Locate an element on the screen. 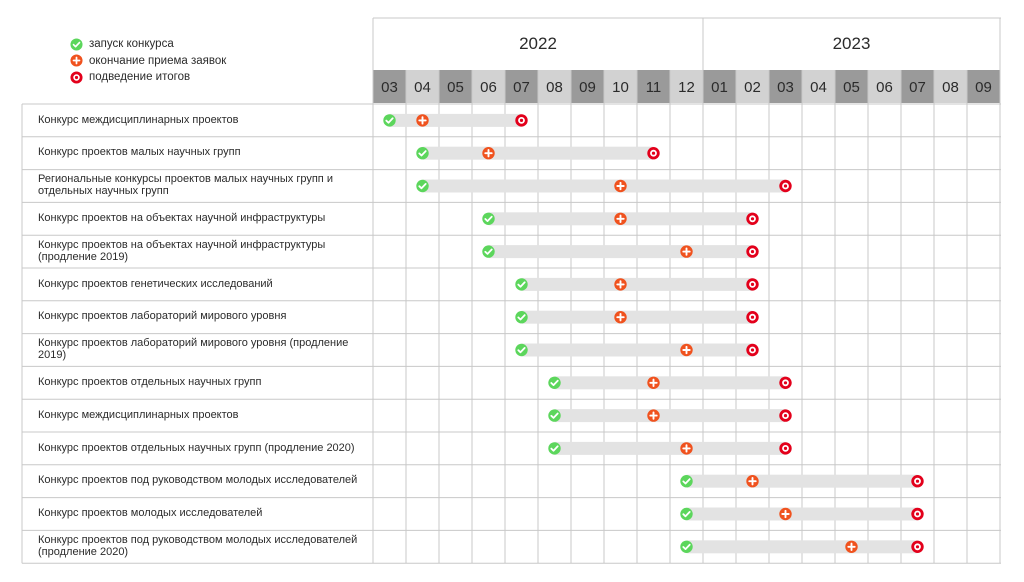 The width and height of the screenshot is (1024, 582). year-label: 2023 is located at coordinates (852, 43).